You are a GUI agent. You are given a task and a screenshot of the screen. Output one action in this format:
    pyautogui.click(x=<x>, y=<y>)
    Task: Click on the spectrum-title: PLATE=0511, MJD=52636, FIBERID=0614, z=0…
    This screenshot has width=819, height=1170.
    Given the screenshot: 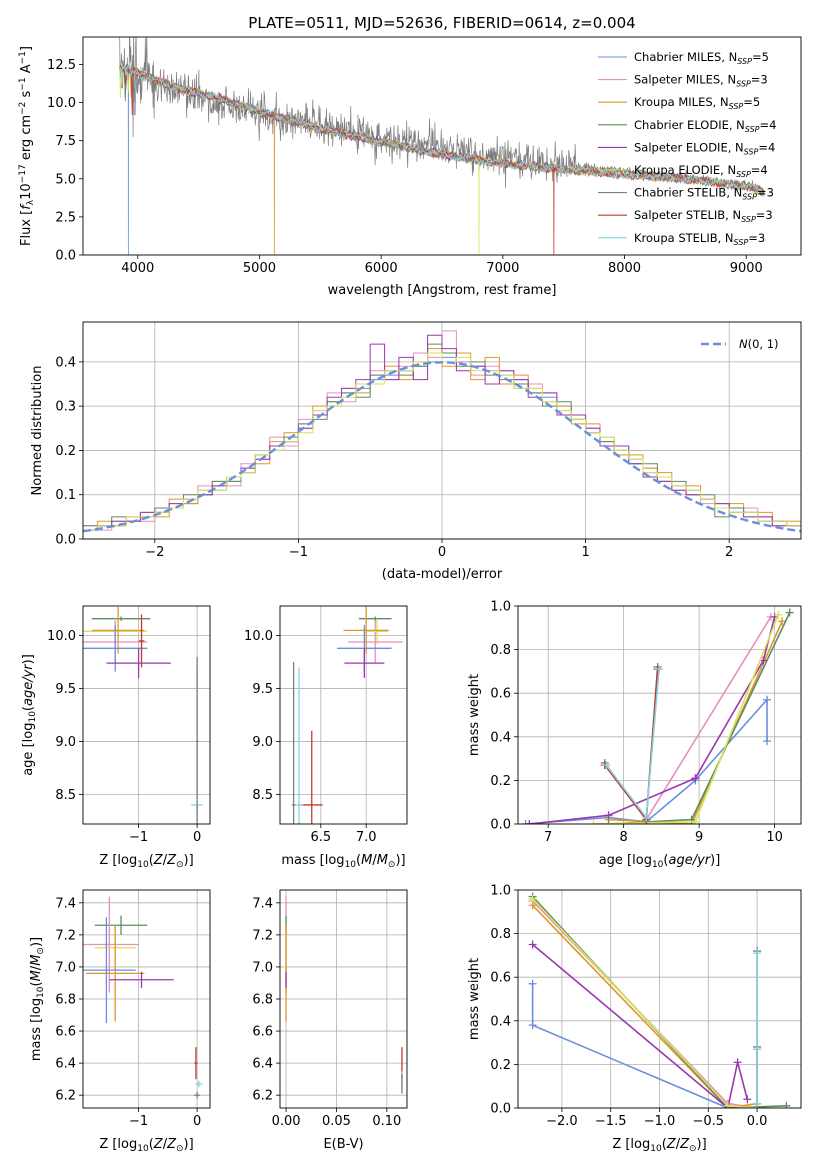 What is the action you would take?
    pyautogui.click(x=441, y=23)
    